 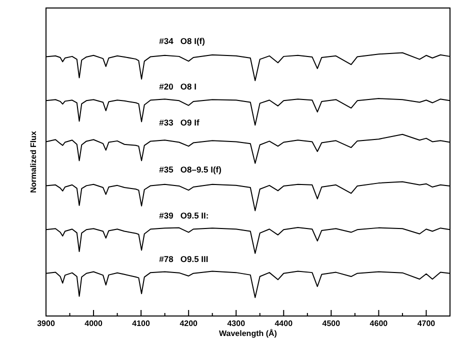 What do you see at coordinates (183, 259) in the screenshot?
I see `series-label: #78 O9.5 III` at bounding box center [183, 259].